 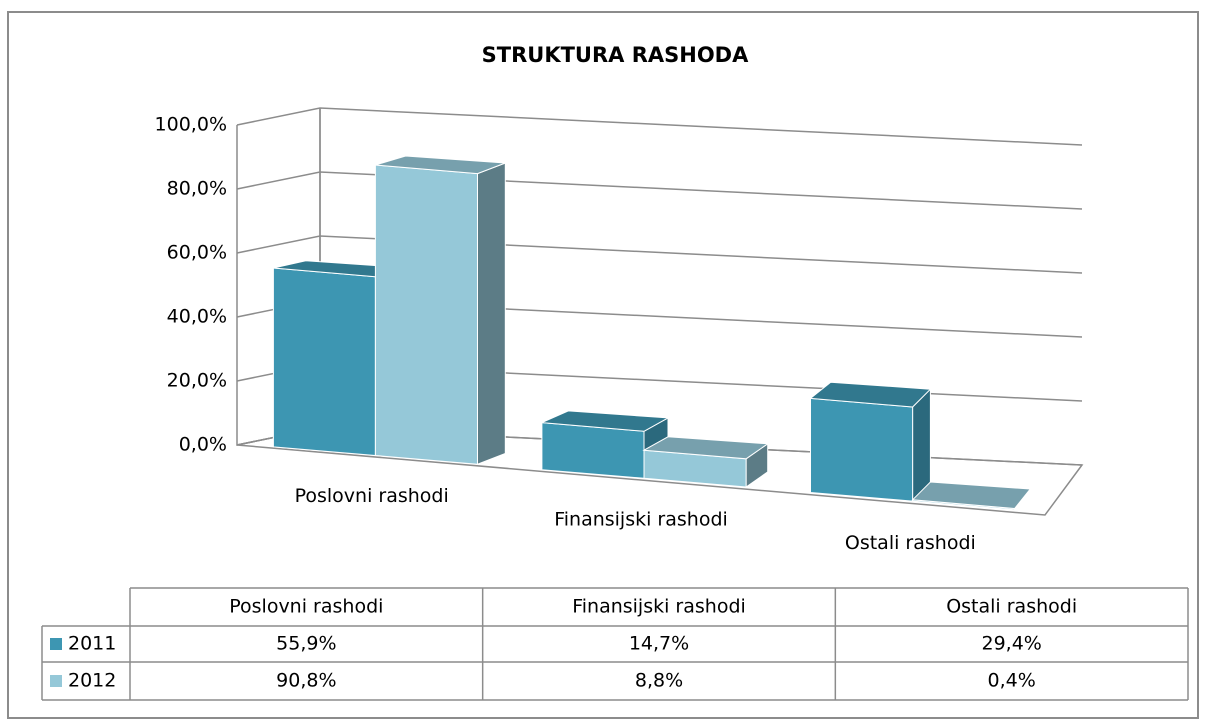 What do you see at coordinates (659, 607) in the screenshot?
I see `table-header: Finansijski rashodi` at bounding box center [659, 607].